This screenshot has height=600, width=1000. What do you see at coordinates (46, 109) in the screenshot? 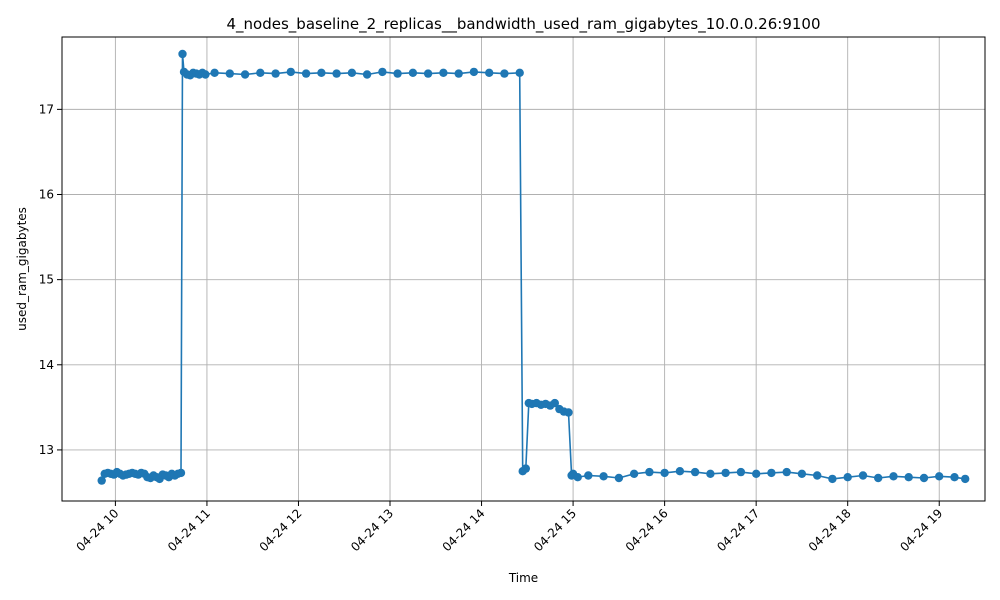
I see `y-tick-label: 17` at bounding box center [46, 109].